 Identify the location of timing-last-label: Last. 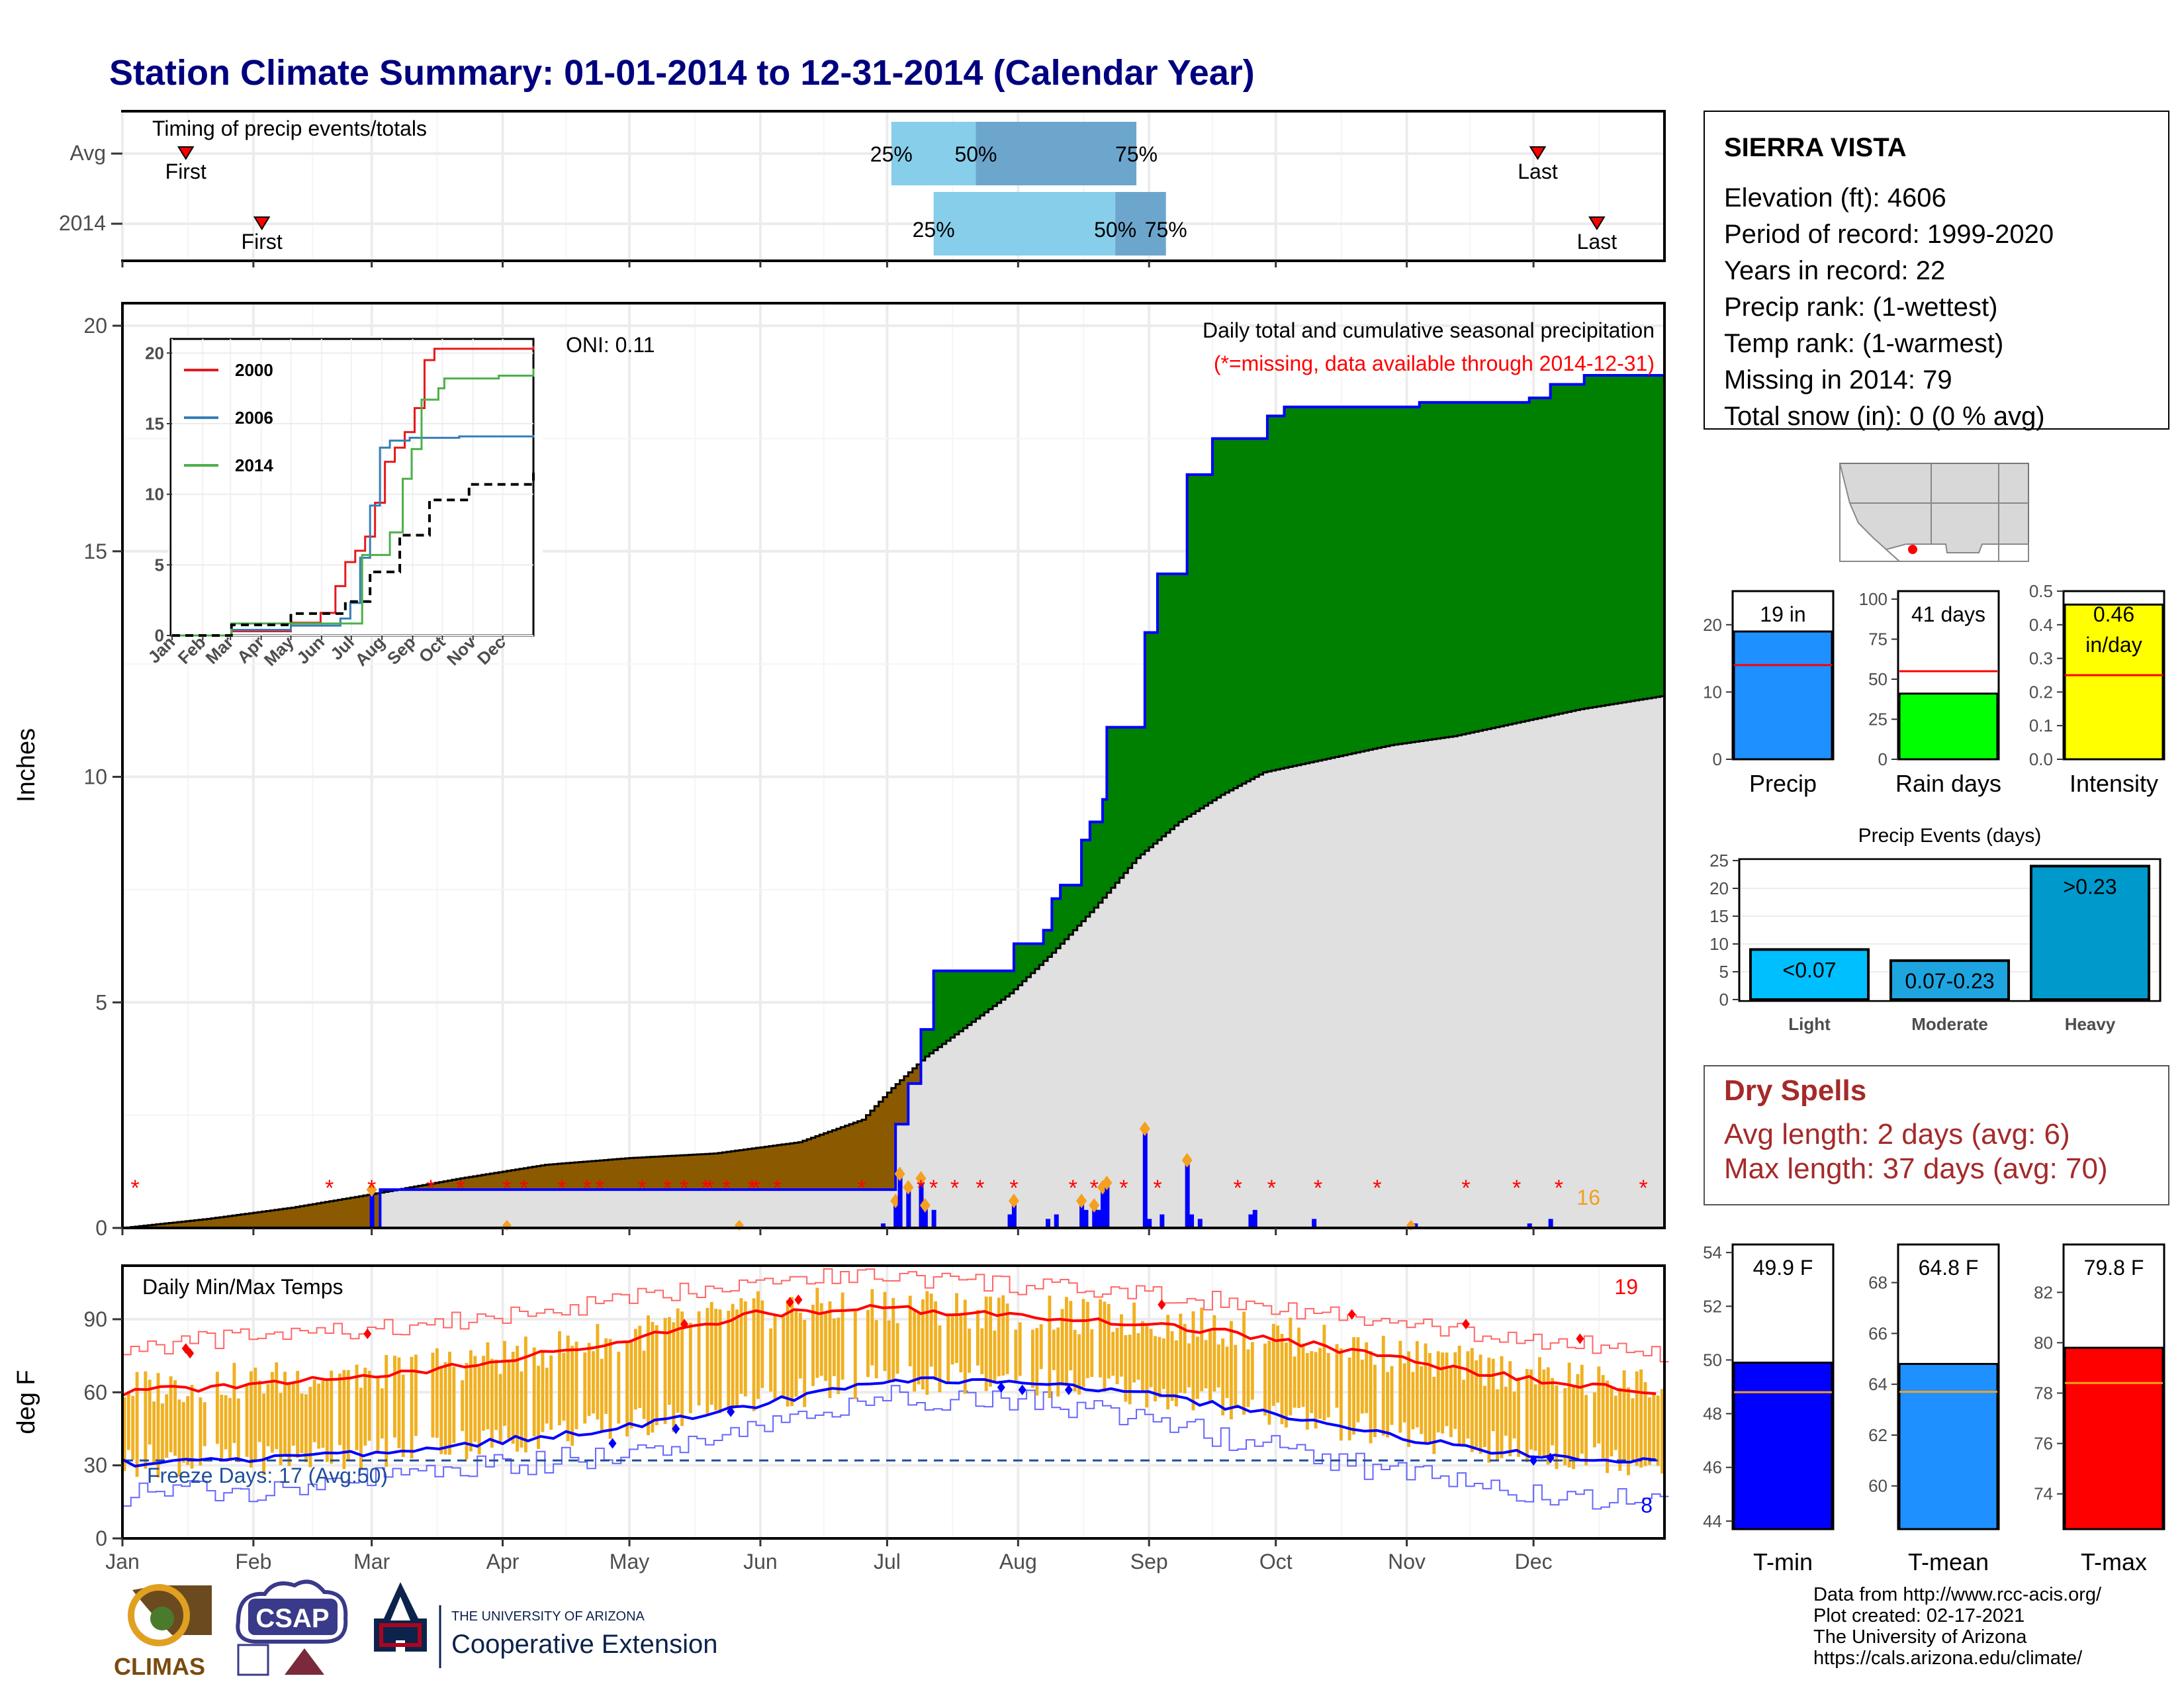
(1597, 242).